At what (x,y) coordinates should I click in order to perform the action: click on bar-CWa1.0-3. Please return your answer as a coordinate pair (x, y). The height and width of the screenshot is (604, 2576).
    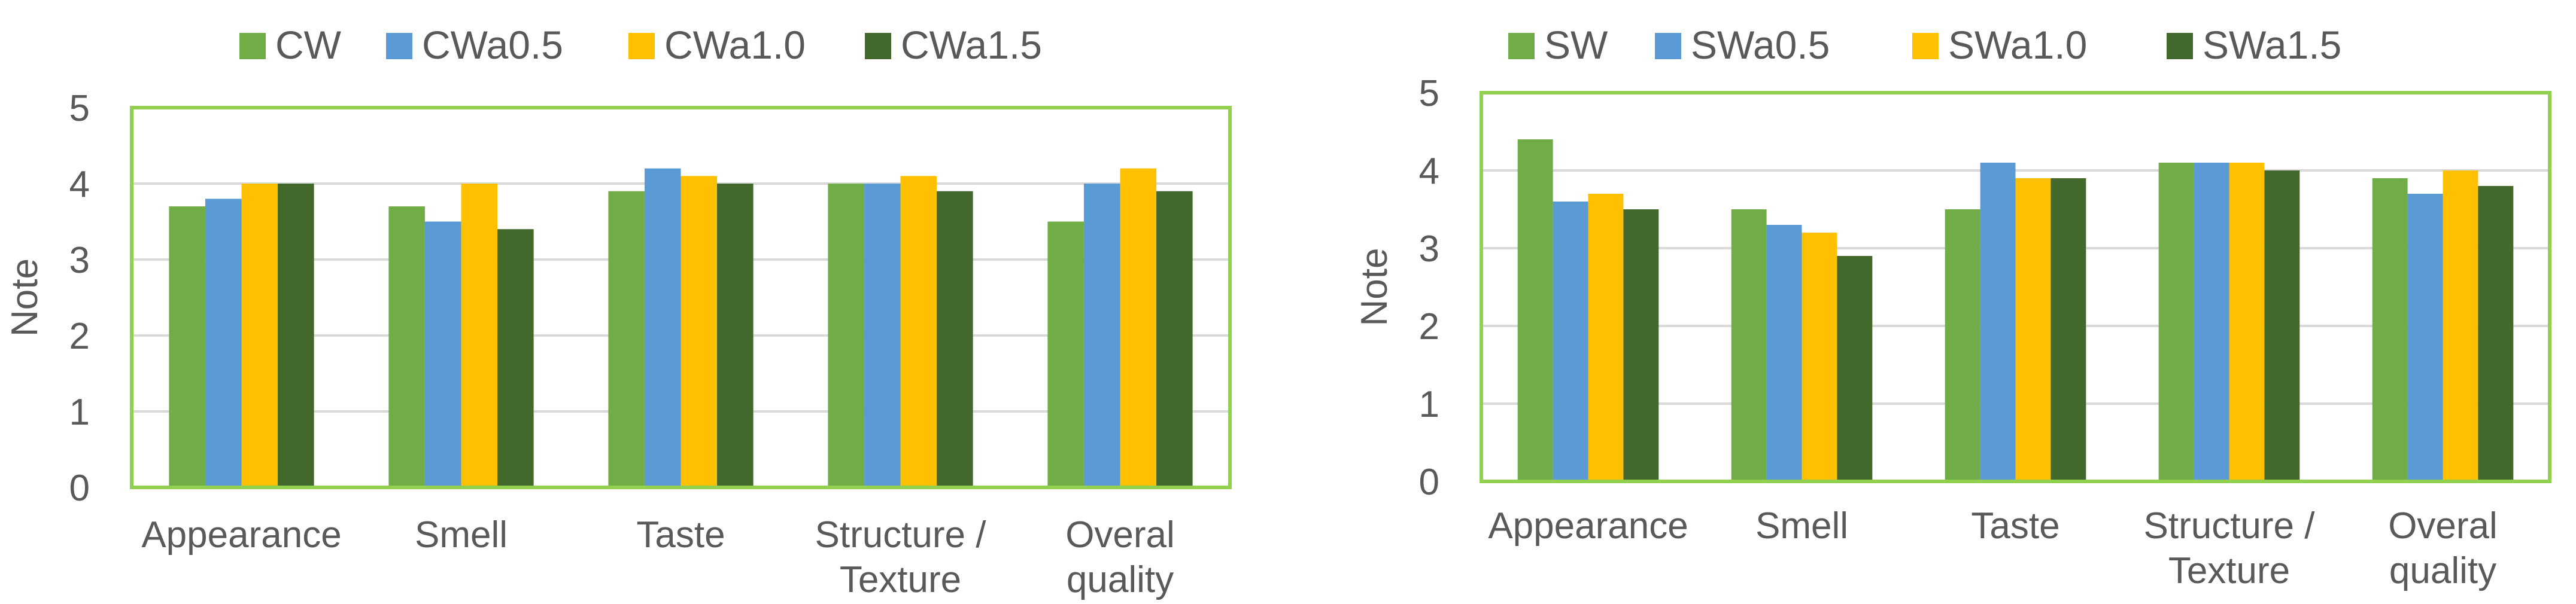
    Looking at the image, I should click on (919, 331).